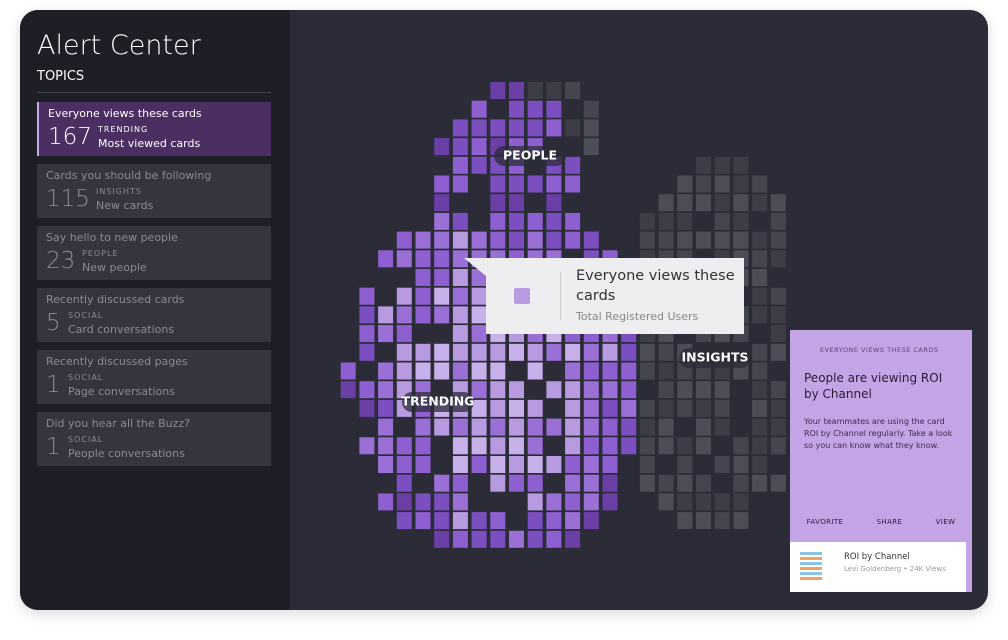  Describe the element at coordinates (945, 522) in the screenshot. I see `card-action: VIEW` at that location.